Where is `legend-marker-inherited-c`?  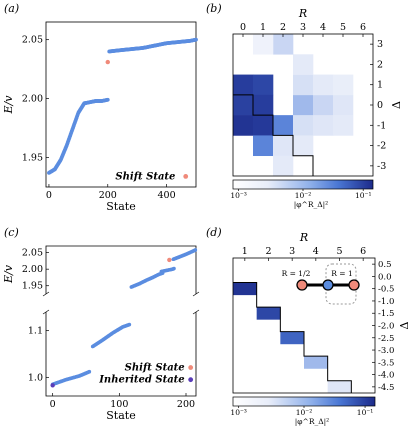 legend-marker-inherited-c is located at coordinates (191, 380).